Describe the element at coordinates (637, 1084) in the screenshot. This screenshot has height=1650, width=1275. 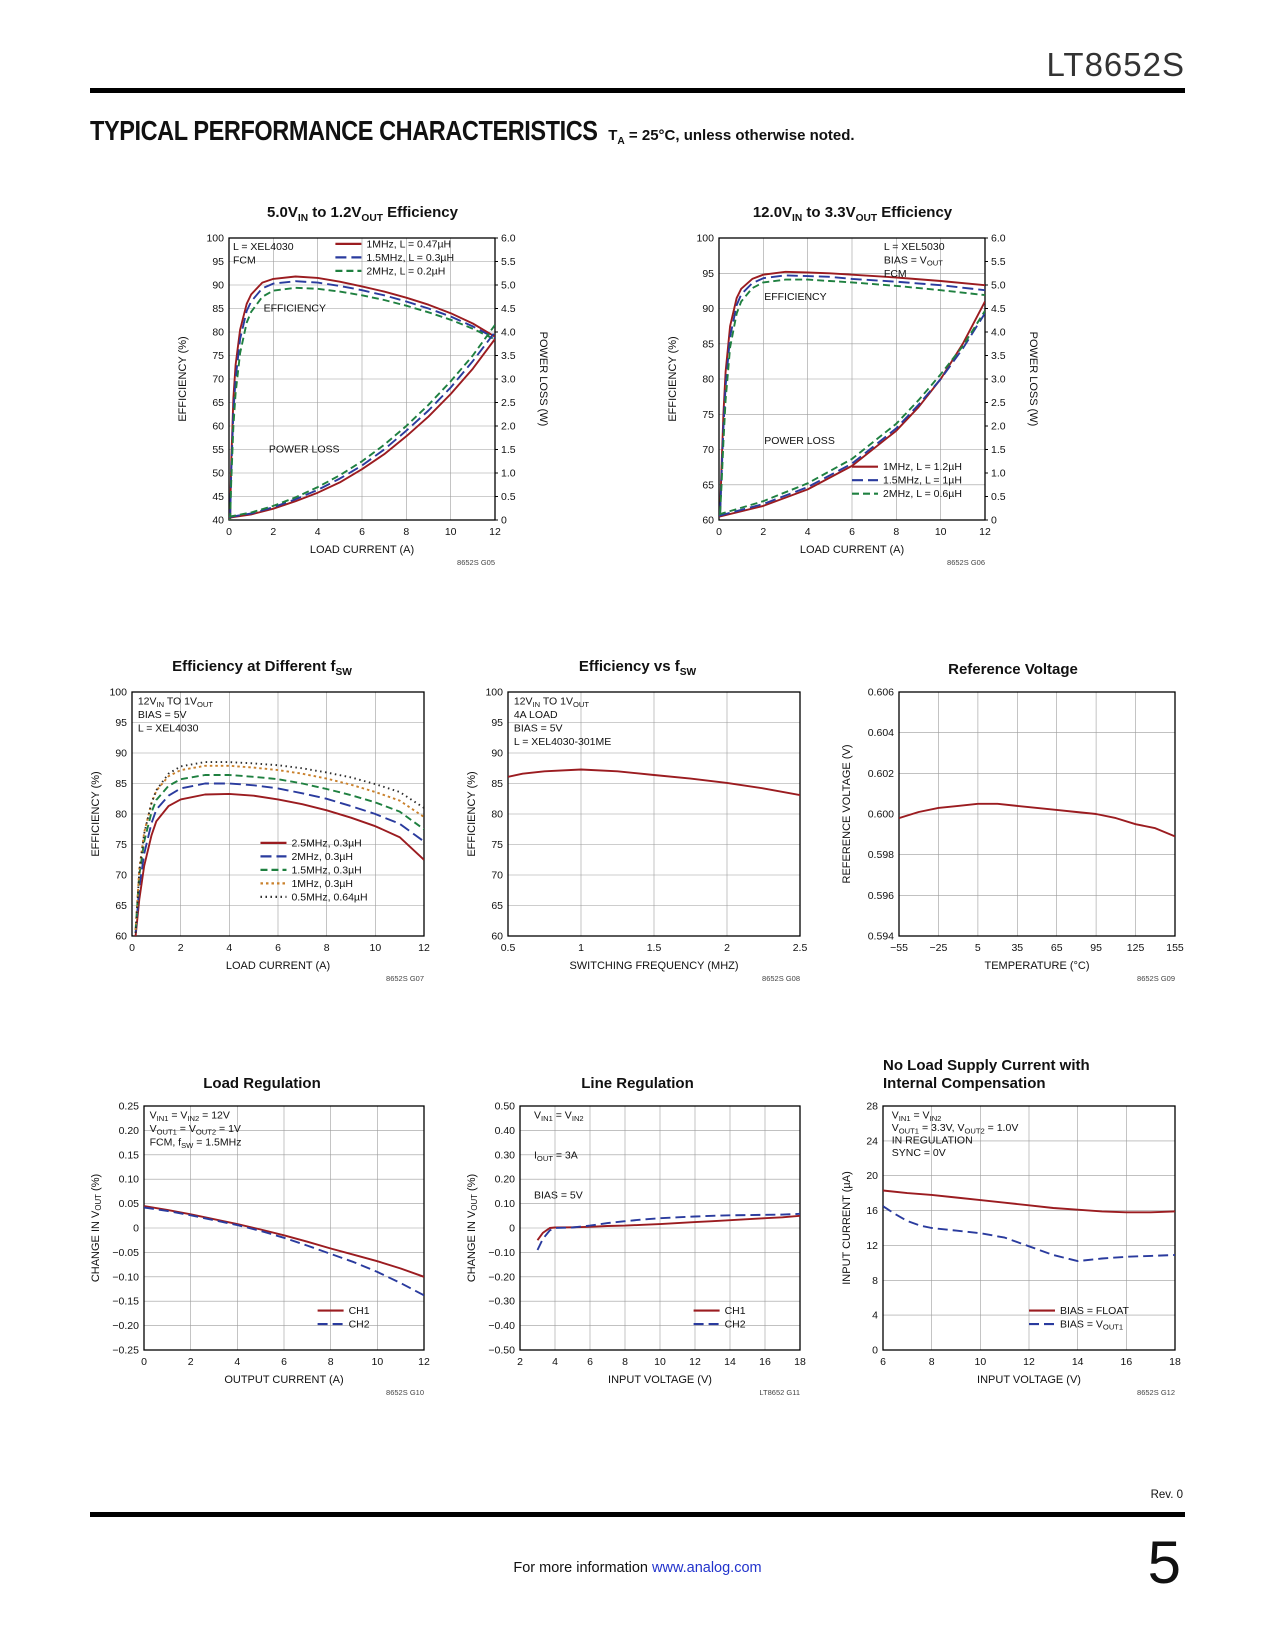
I see `chart-title: Line Regulation` at that location.